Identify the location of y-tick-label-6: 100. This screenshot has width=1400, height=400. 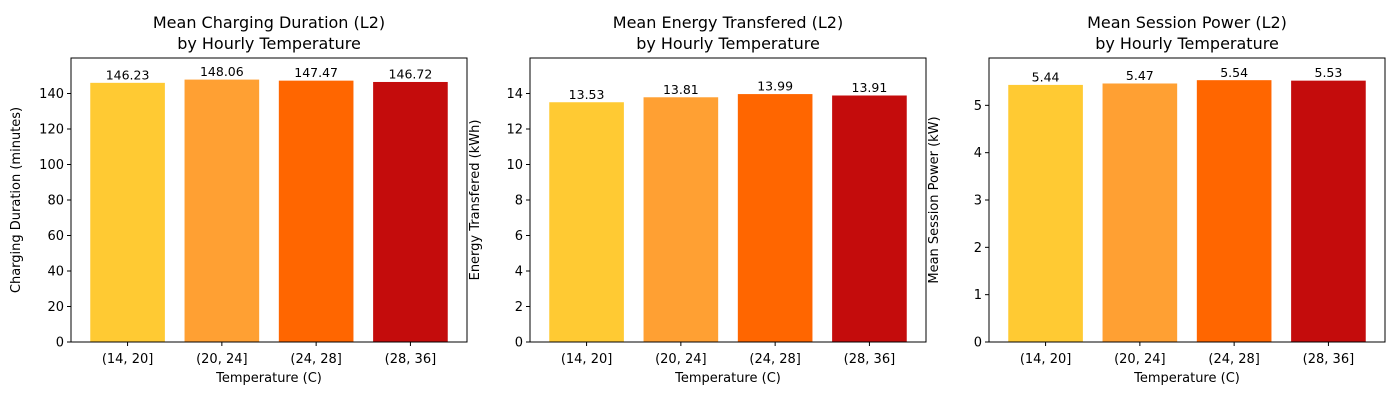
(51, 165).